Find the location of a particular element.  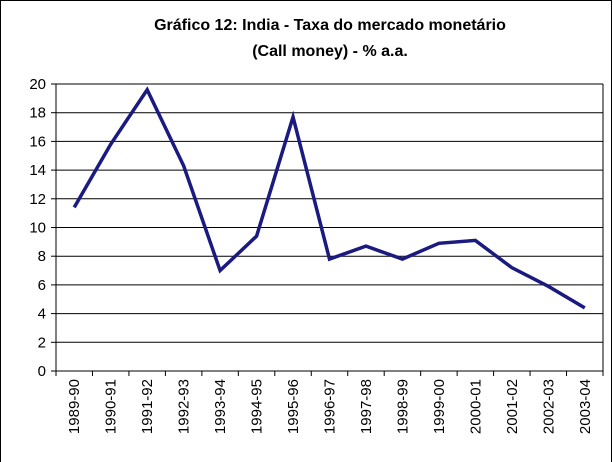

y-tick-label: 14 is located at coordinates (37, 170).